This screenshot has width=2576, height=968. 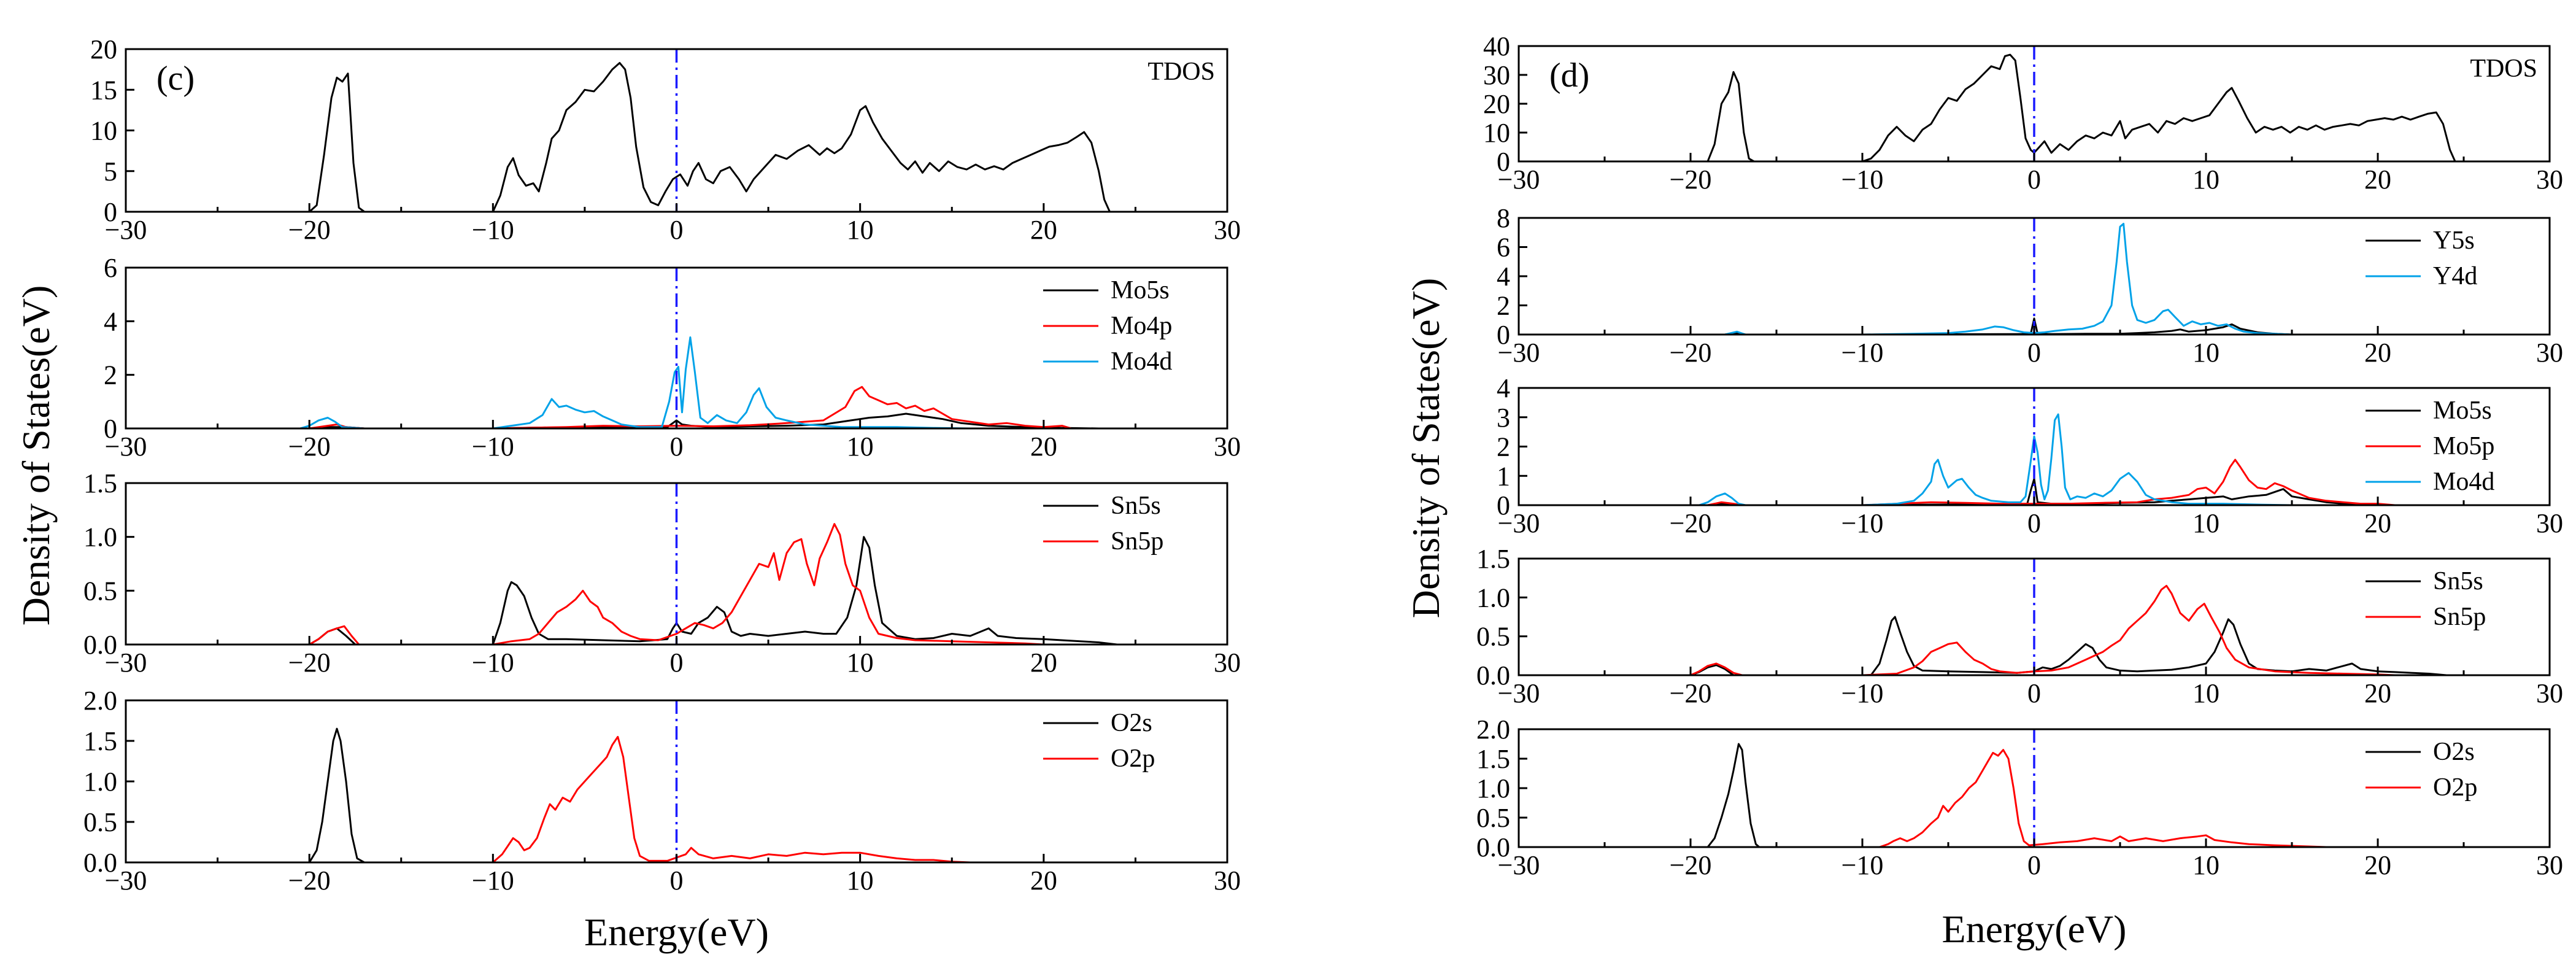 What do you see at coordinates (1496, 75) in the screenshot?
I see `y-tick-label: 30` at bounding box center [1496, 75].